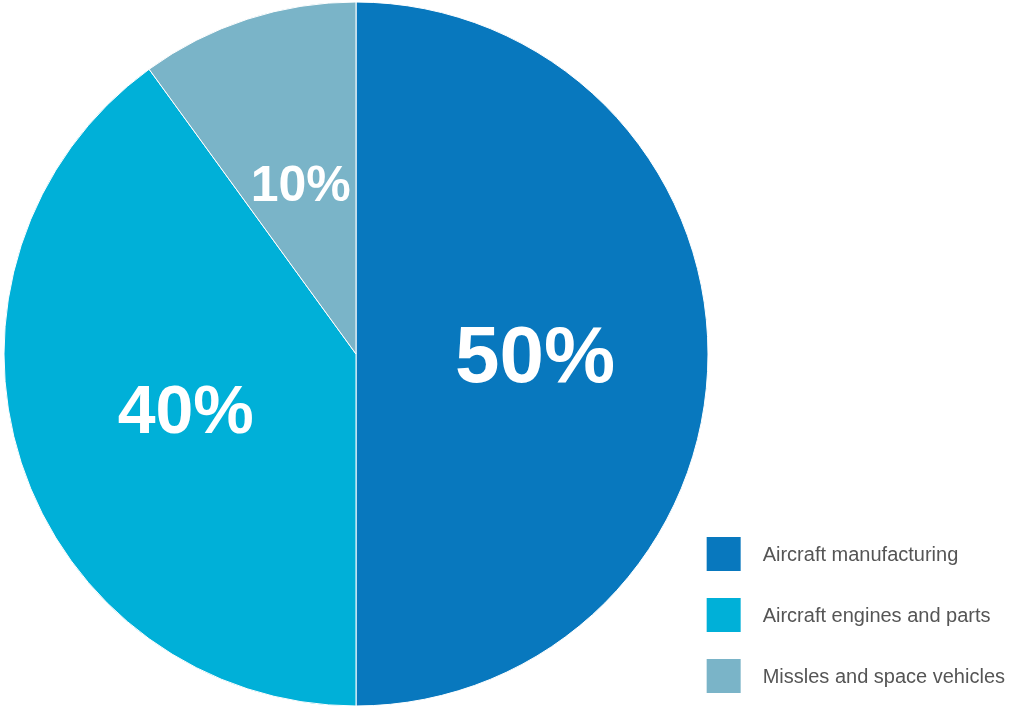 The height and width of the screenshot is (708, 1010). I want to click on data-label: 10%, so click(300, 183).